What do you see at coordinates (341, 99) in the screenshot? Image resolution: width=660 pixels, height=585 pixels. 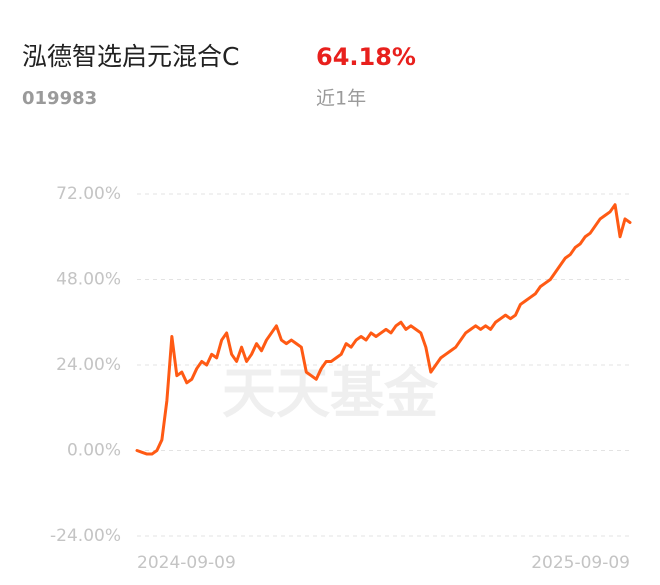 I see `period: 近1年` at bounding box center [341, 99].